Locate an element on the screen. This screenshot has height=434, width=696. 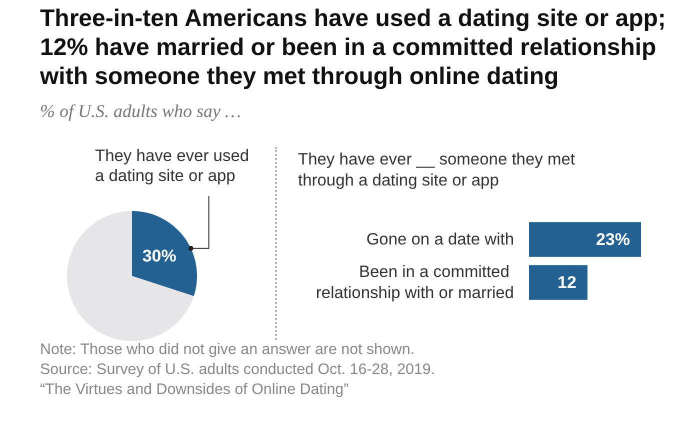
data-label: 12 is located at coordinates (567, 282).